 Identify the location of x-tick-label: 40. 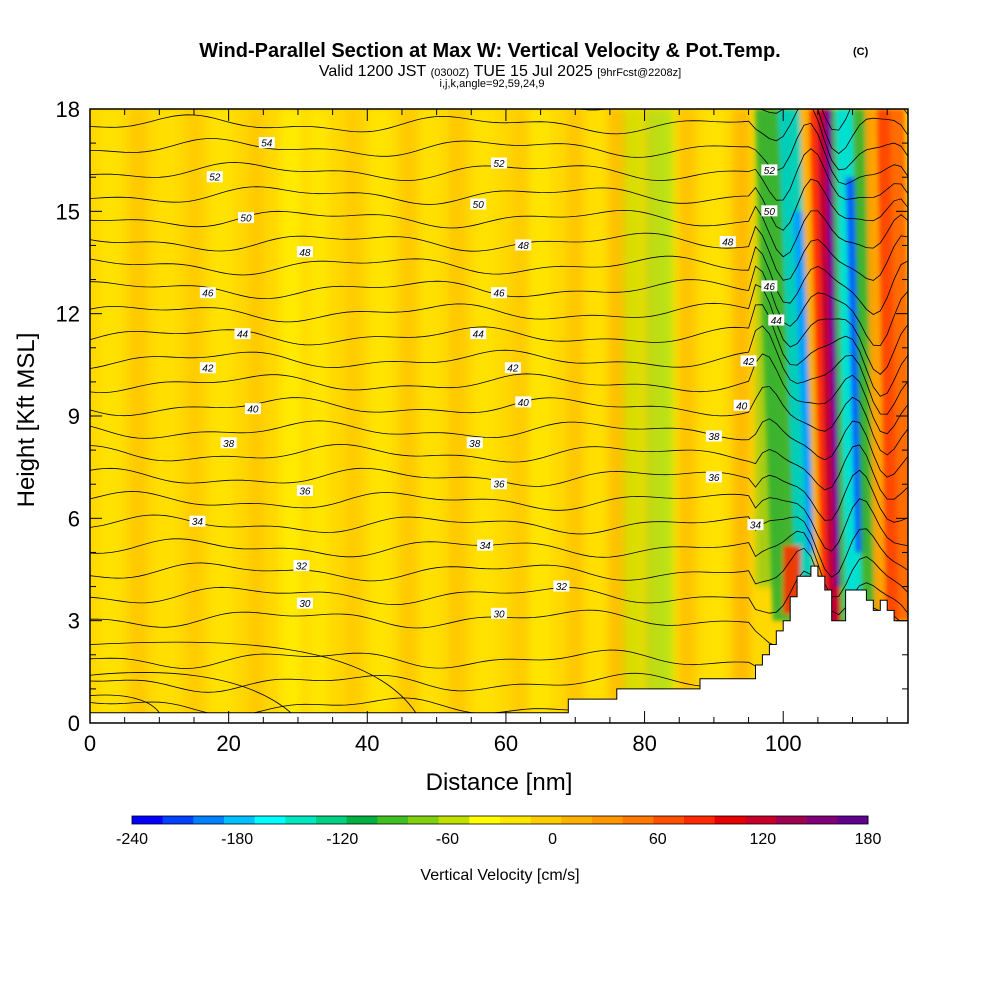
(367, 743).